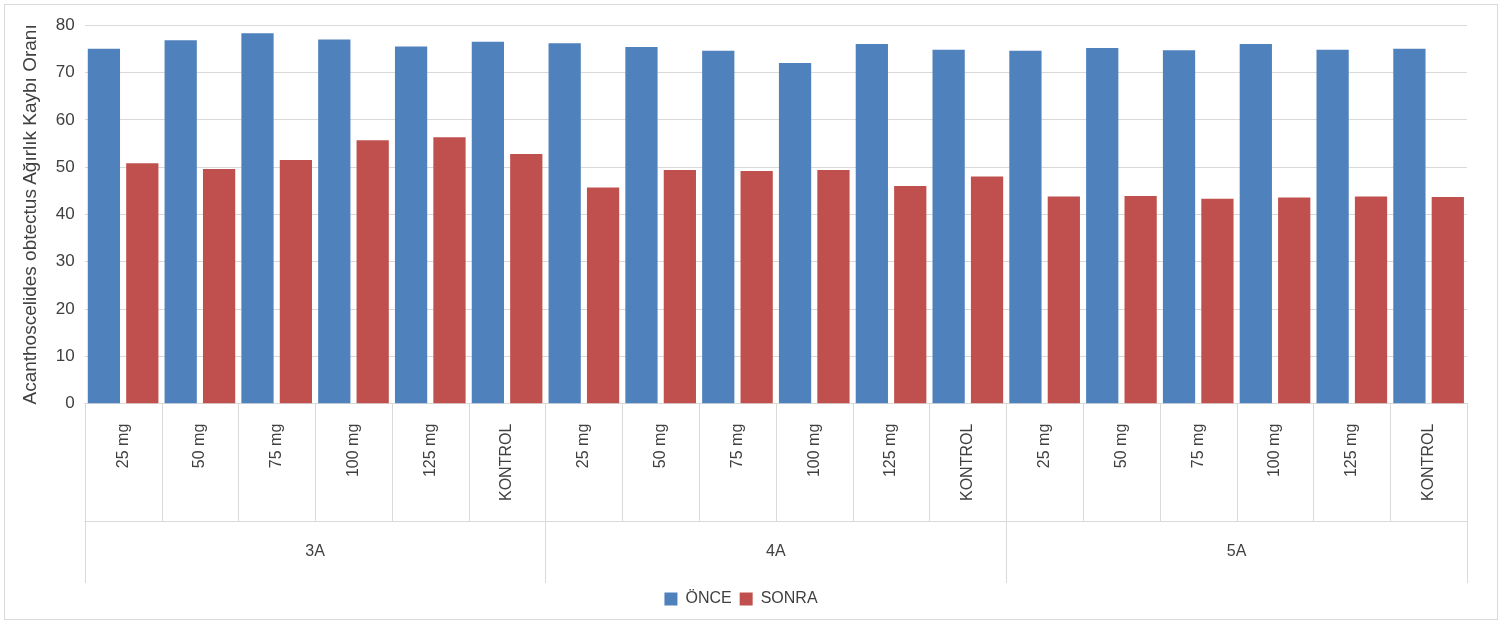 The image size is (1502, 624). Describe the element at coordinates (1236, 551) in the screenshot. I see `text: 5A` at that location.